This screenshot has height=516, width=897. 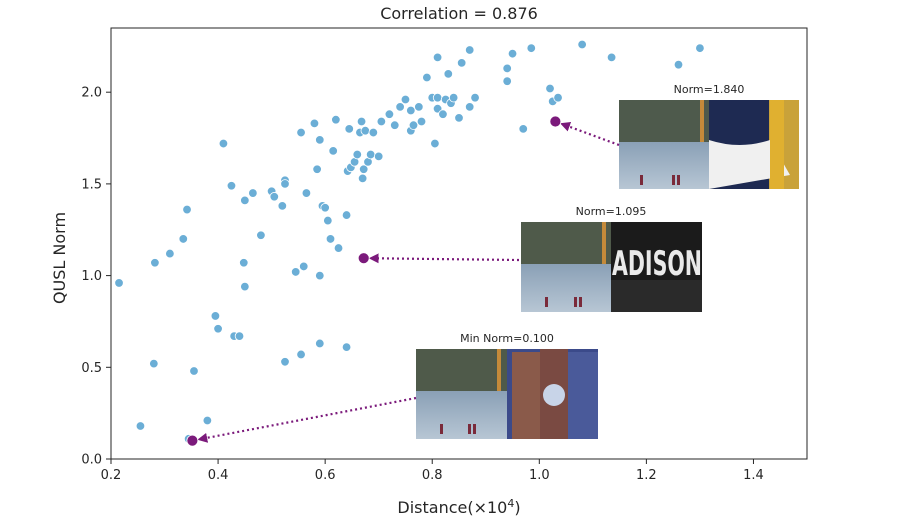 I want to click on x-tick-label: 0.6, so click(x=325, y=475).